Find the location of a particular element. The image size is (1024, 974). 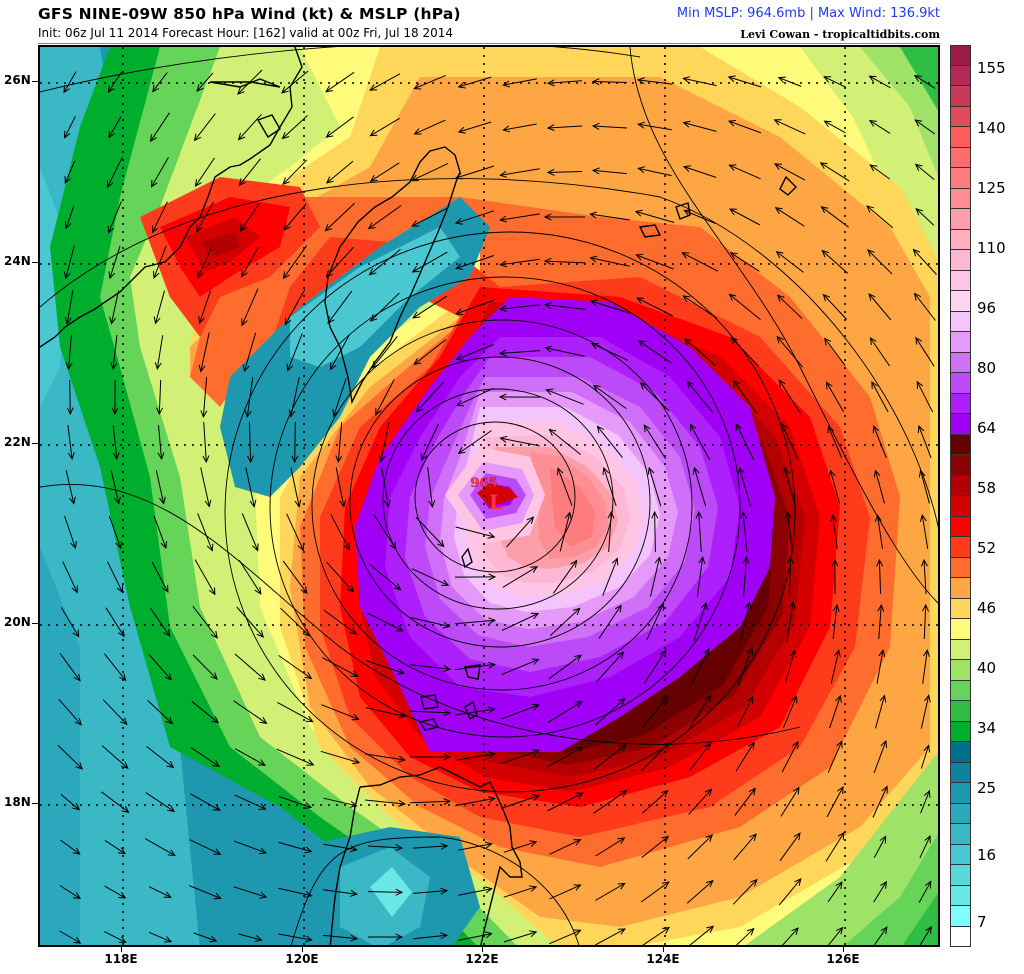

colorbar-label: 64 is located at coordinates (987, 428).